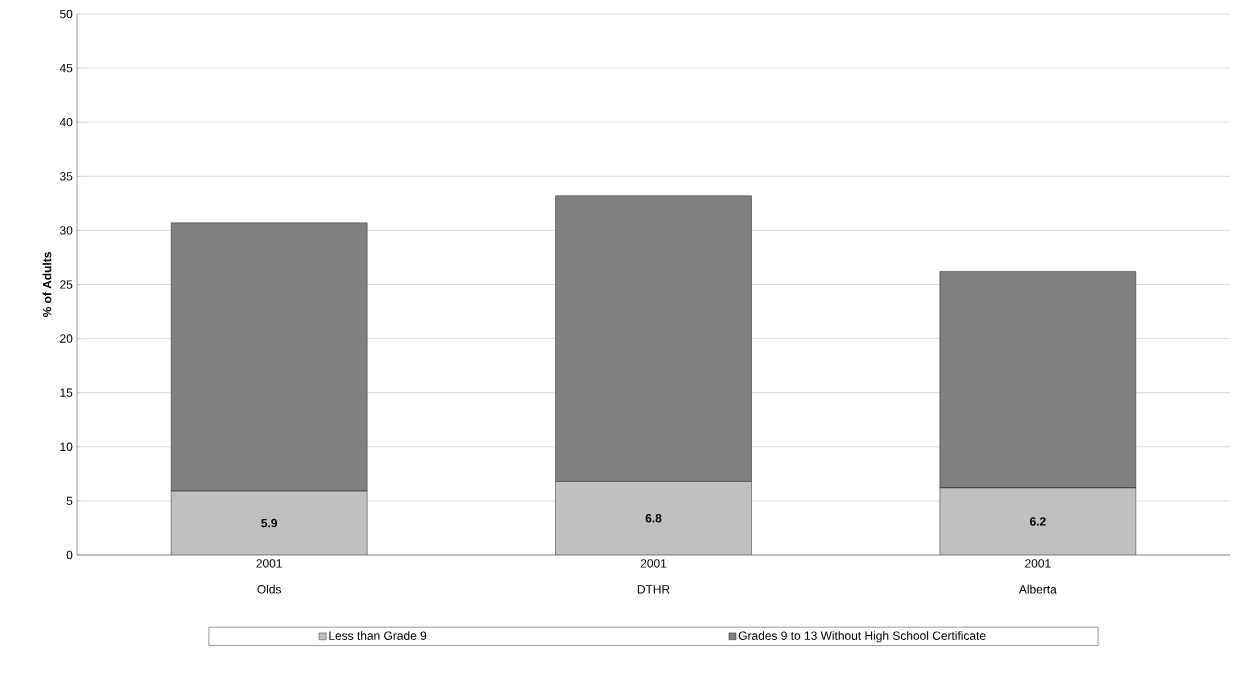 The width and height of the screenshot is (1240, 677). What do you see at coordinates (66, 284) in the screenshot?
I see `y-tick-label: 25` at bounding box center [66, 284].